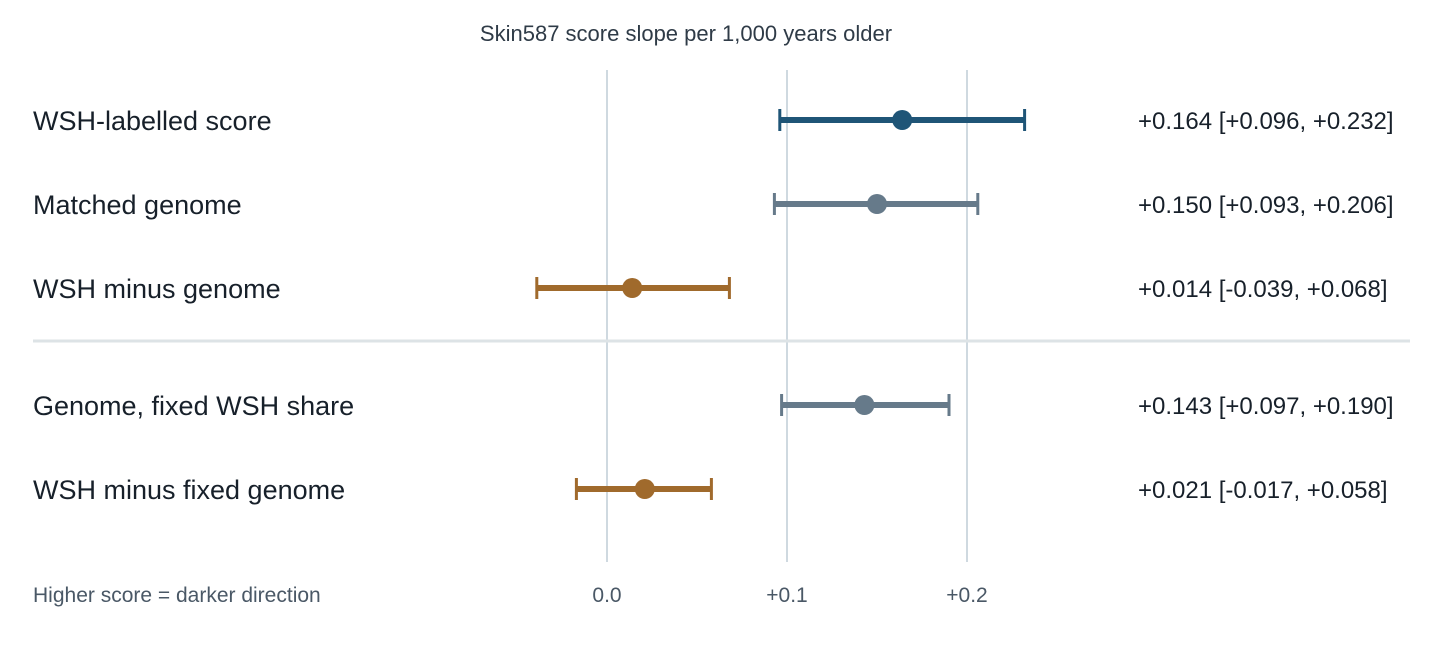 The image size is (1456, 649). What do you see at coordinates (189, 490) in the screenshot?
I see `row-label: WSH minus fixed genome` at bounding box center [189, 490].